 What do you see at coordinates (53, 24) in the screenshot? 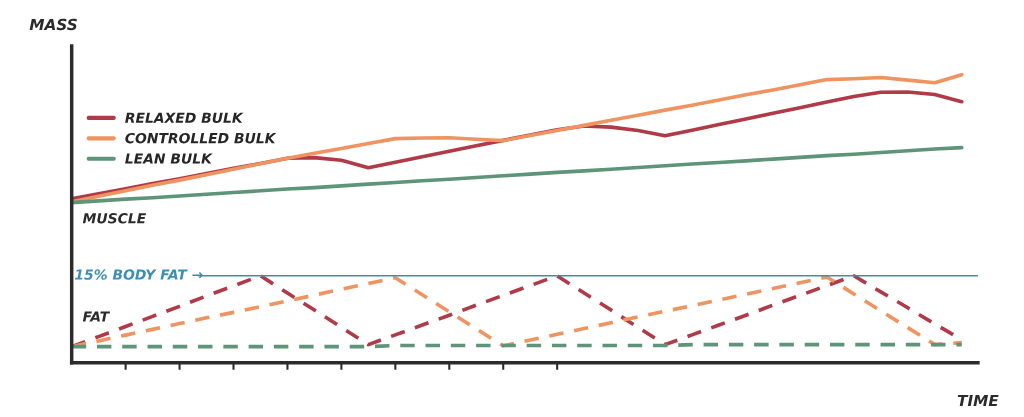
I see `y-axis-title: MASS` at bounding box center [53, 24].